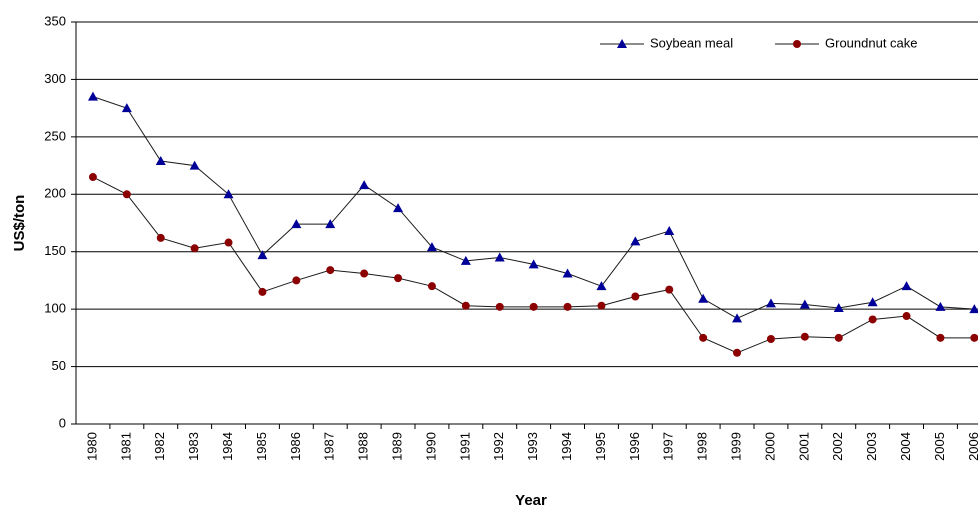 The width and height of the screenshot is (978, 512). Describe the element at coordinates (55, 308) in the screenshot. I see `y-tick-label: 100` at that location.